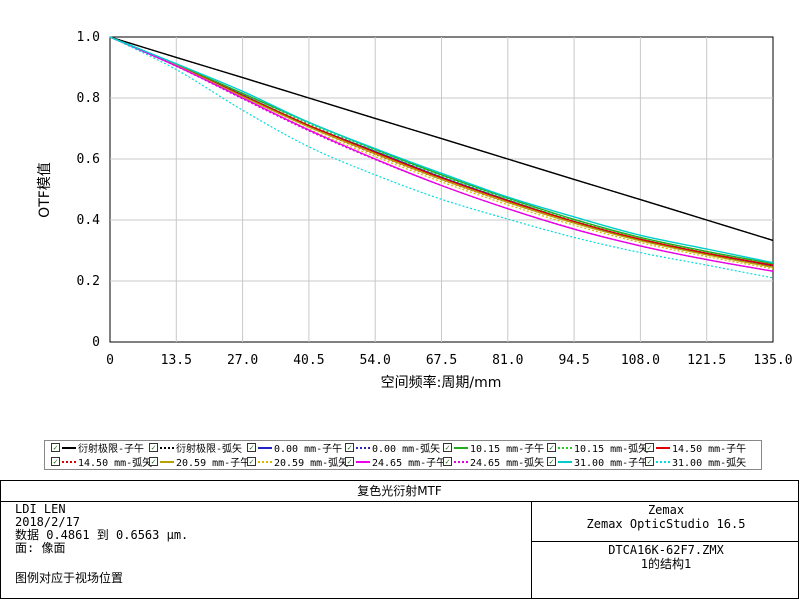 The height and width of the screenshot is (600, 800). I want to click on legend-item: ✓ 0.00 mm-弧矢, so click(393, 448).